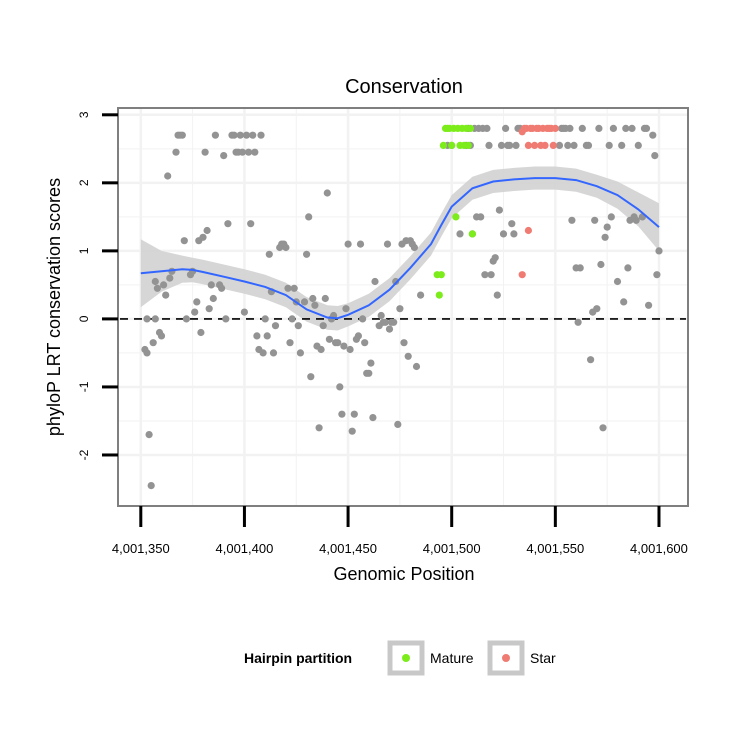  What do you see at coordinates (400, 248) in the screenshot?
I see `smooth-line` at bounding box center [400, 248].